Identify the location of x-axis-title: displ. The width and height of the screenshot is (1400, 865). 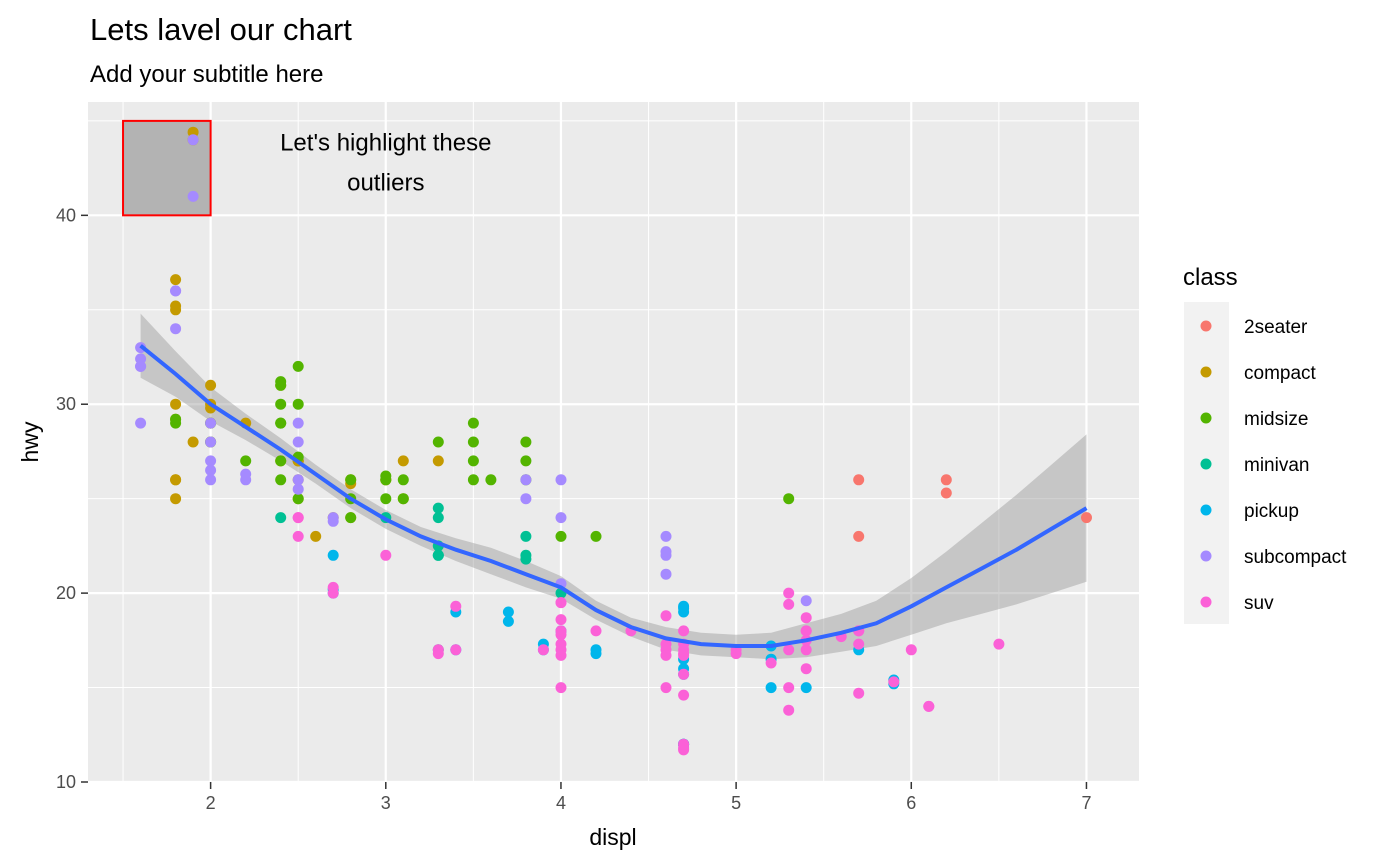
(612, 837).